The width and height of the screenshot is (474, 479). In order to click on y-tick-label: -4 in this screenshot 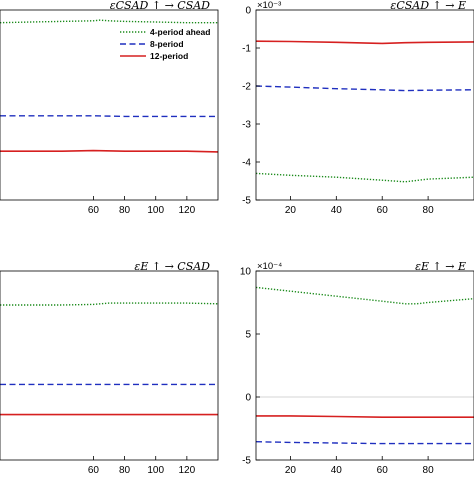, I will do `click(246, 163)`.